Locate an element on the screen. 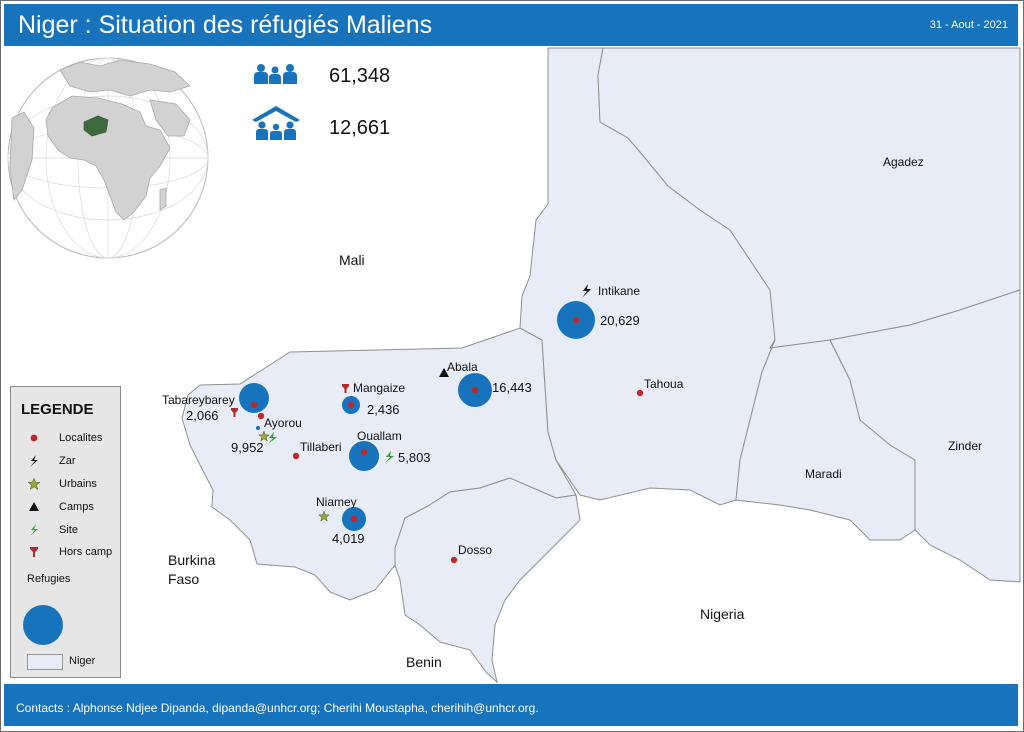  site-value-mangaize: 2,436 is located at coordinates (383, 409).